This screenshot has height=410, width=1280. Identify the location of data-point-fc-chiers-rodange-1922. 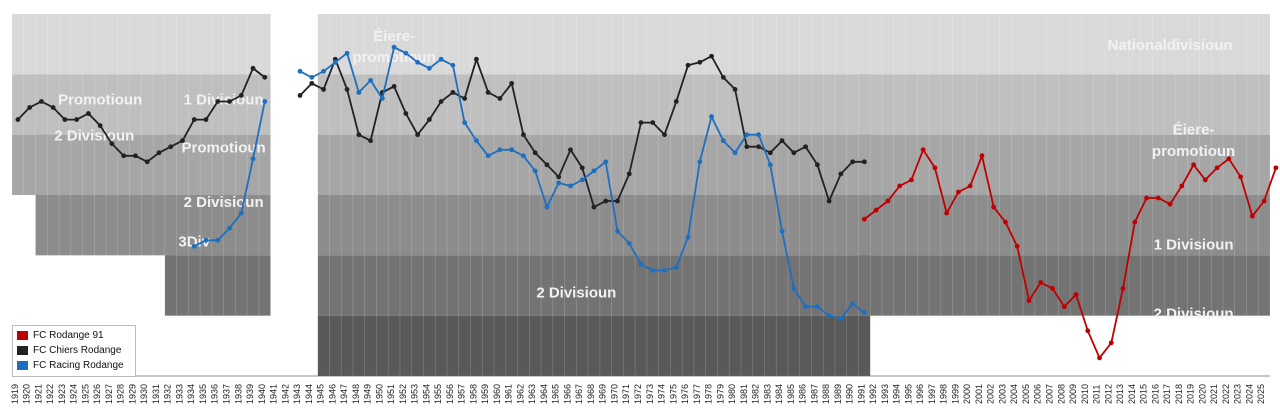
(53, 107).